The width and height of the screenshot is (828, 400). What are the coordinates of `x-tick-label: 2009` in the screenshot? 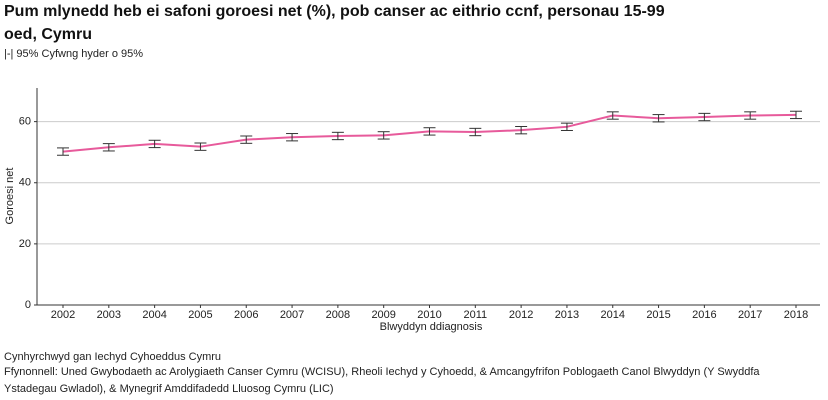 It's located at (383, 315).